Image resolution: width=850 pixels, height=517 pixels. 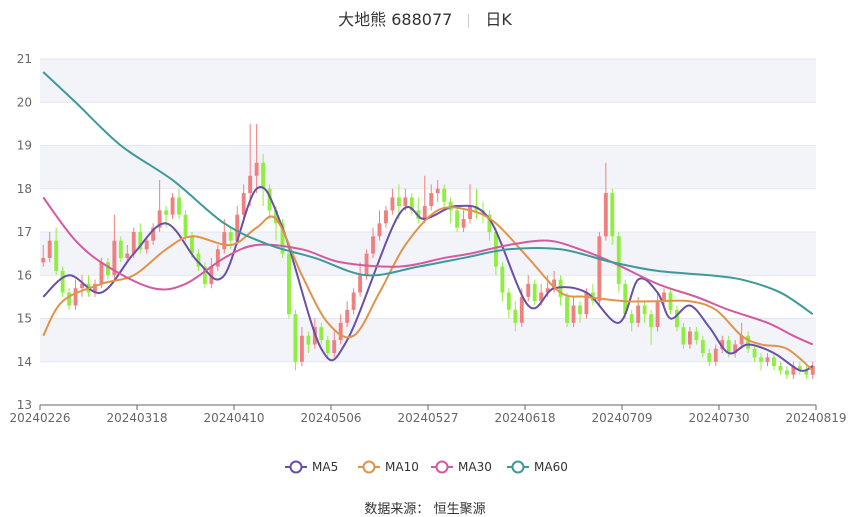 I want to click on x-tick-label: 20240506, so click(x=330, y=418).